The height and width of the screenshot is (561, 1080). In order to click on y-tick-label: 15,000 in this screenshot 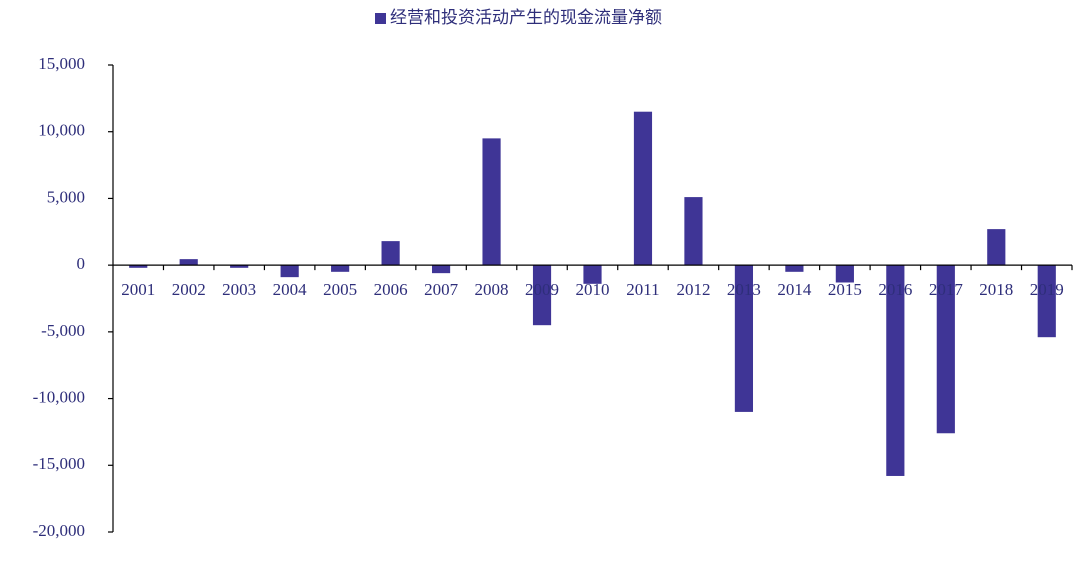, I will do `click(61, 63)`.